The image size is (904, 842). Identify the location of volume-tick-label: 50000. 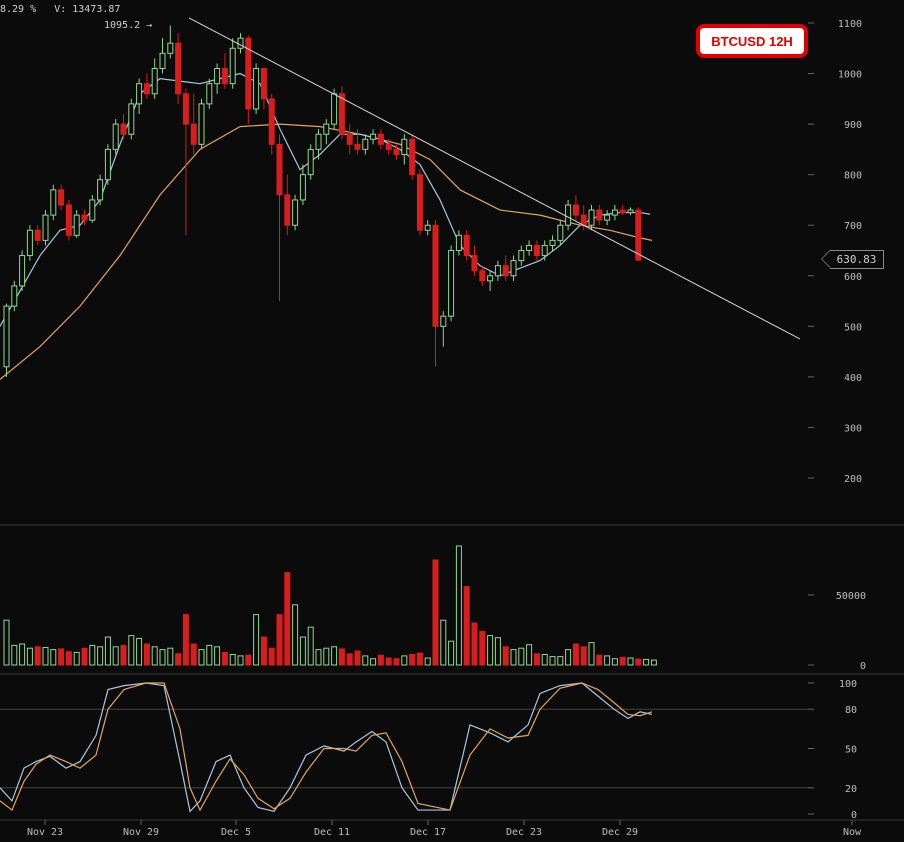
(851, 596).